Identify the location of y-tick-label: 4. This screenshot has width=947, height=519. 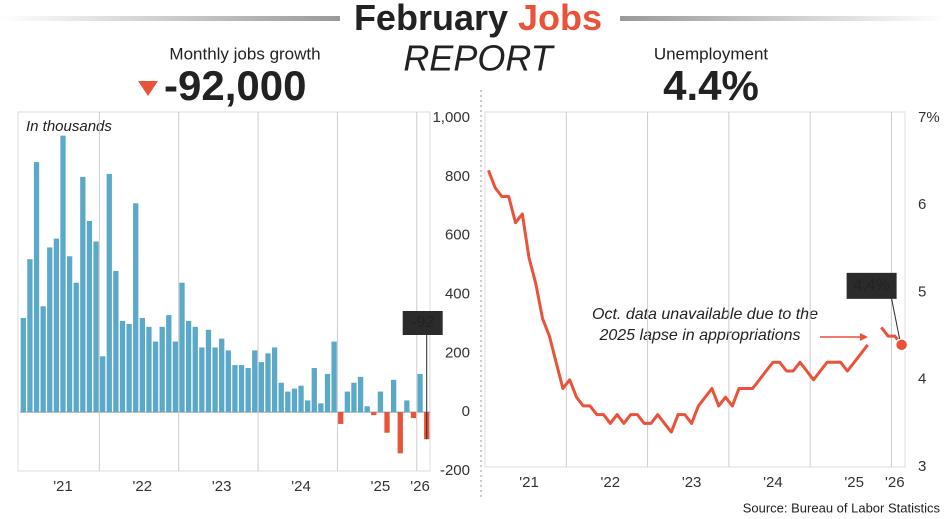
(922, 379).